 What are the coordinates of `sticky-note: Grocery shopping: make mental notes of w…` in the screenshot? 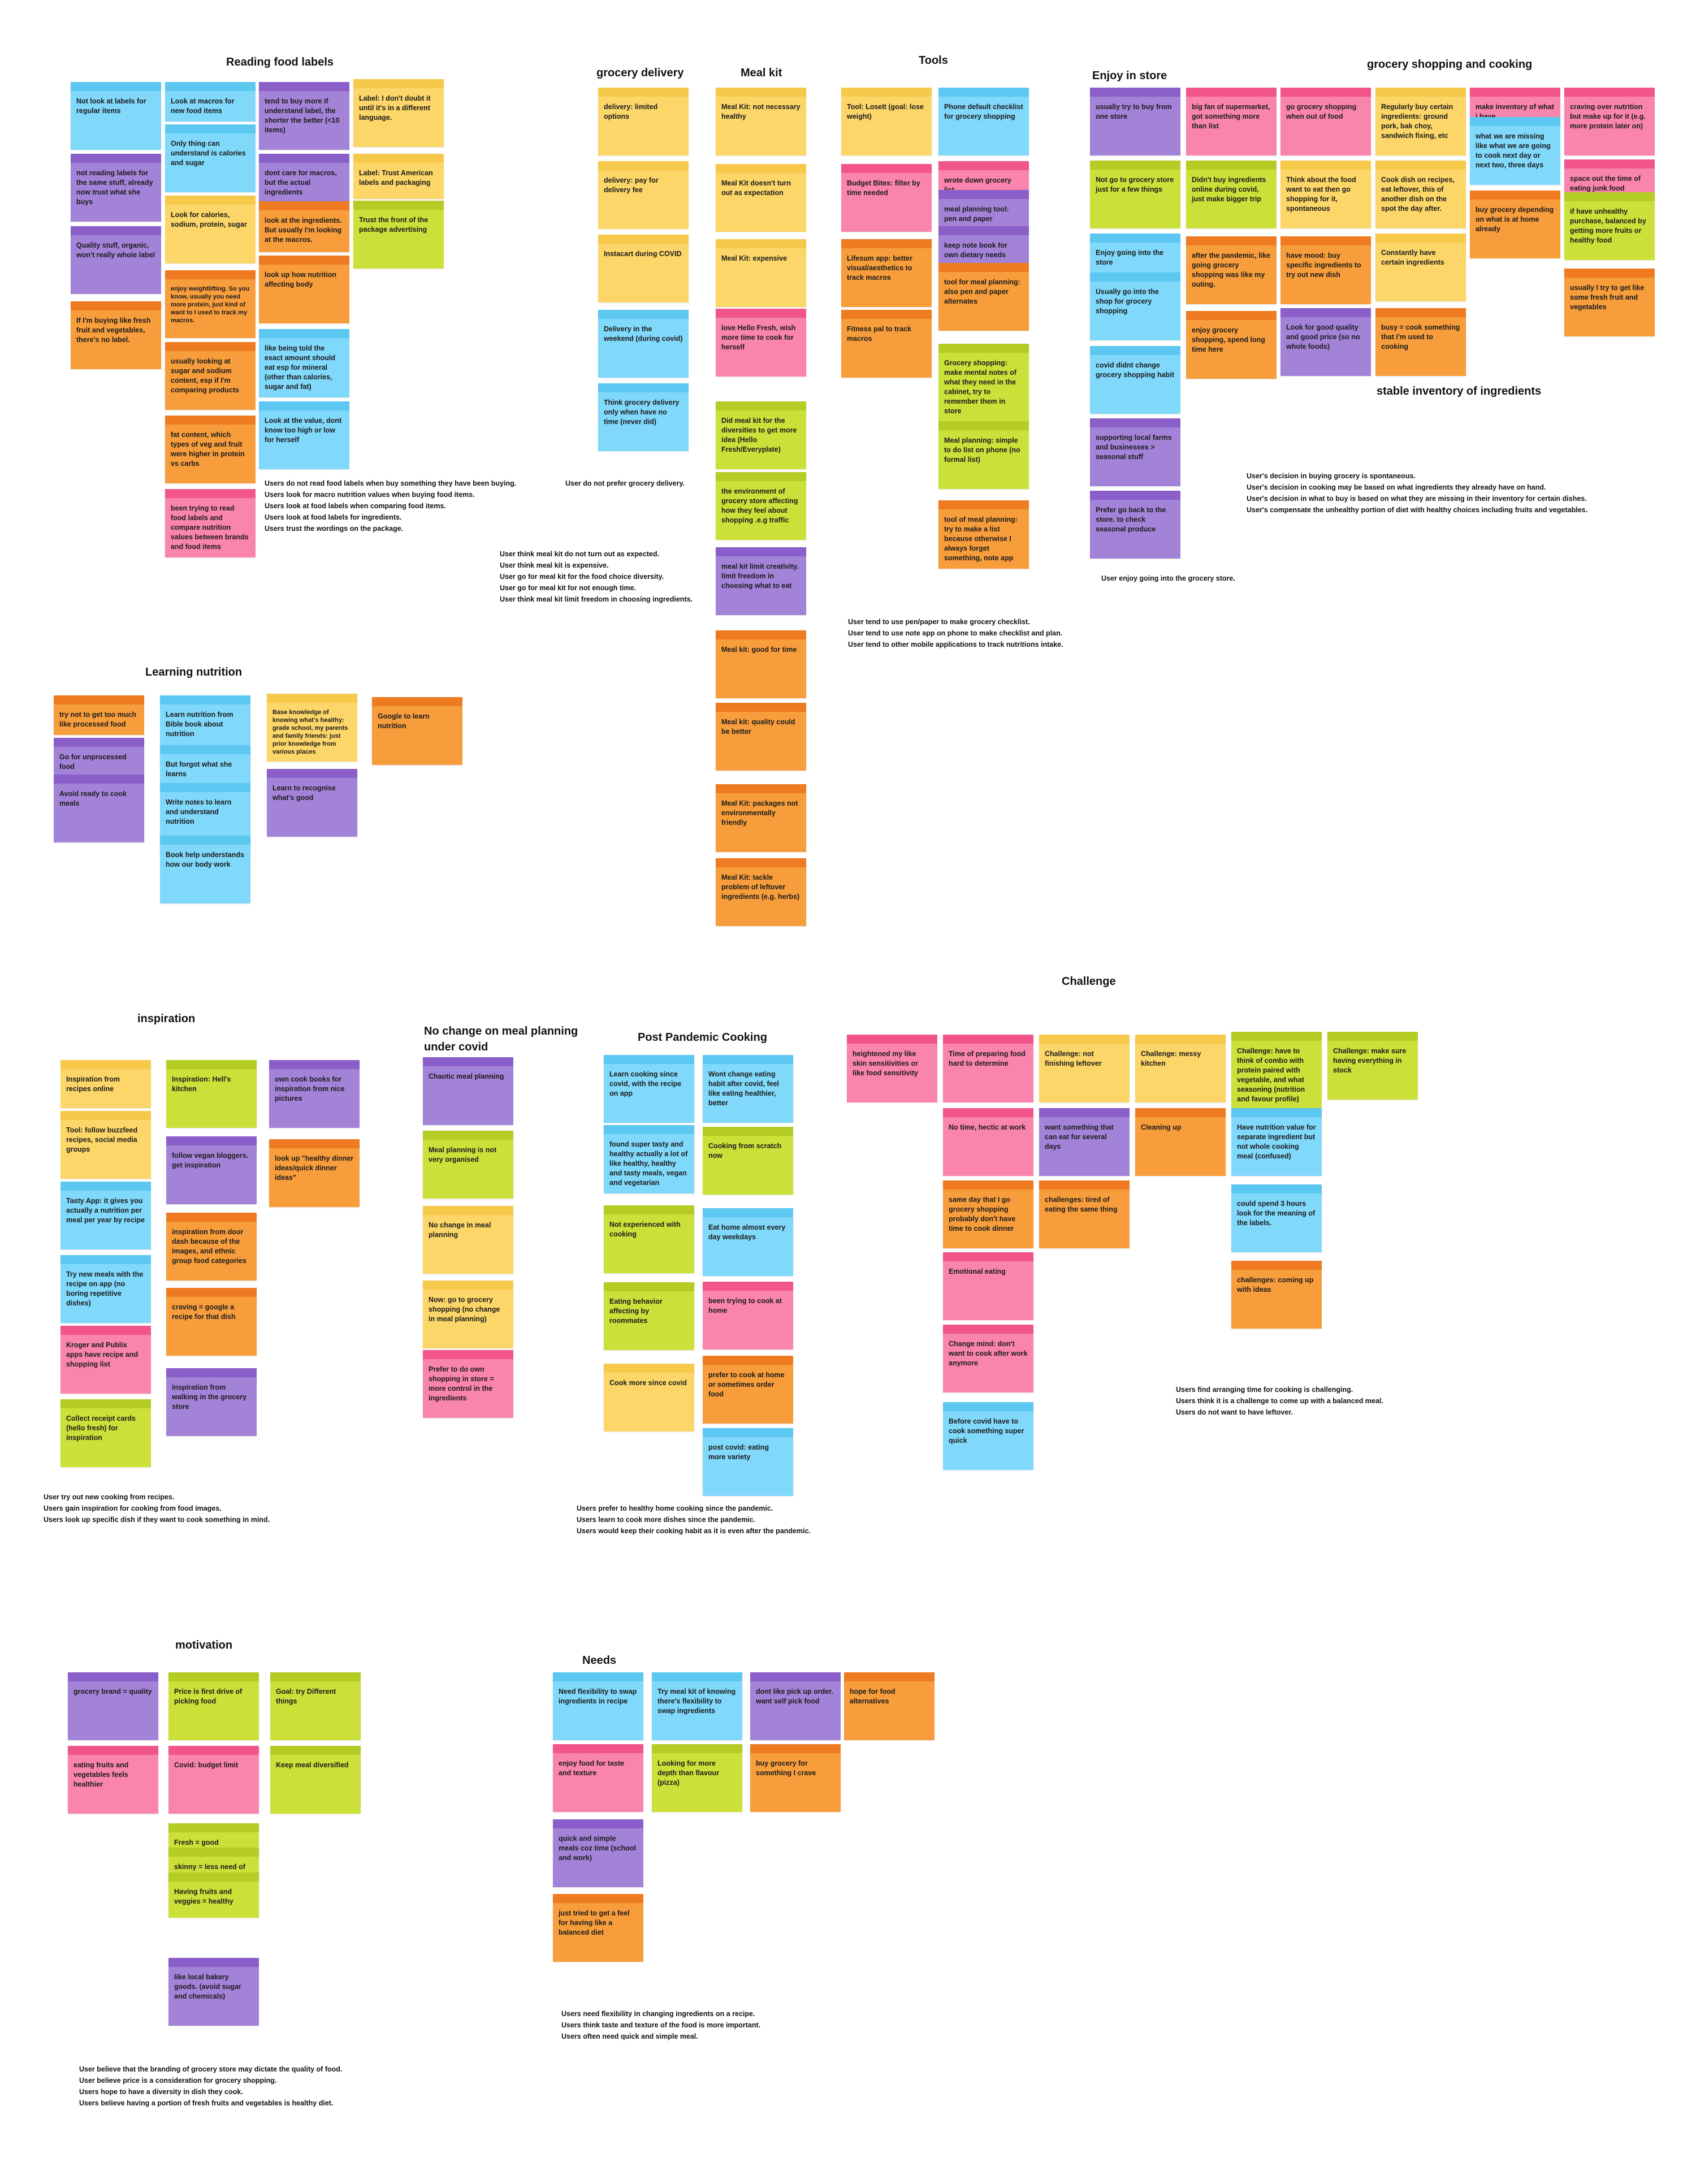 It's located at (983, 383).